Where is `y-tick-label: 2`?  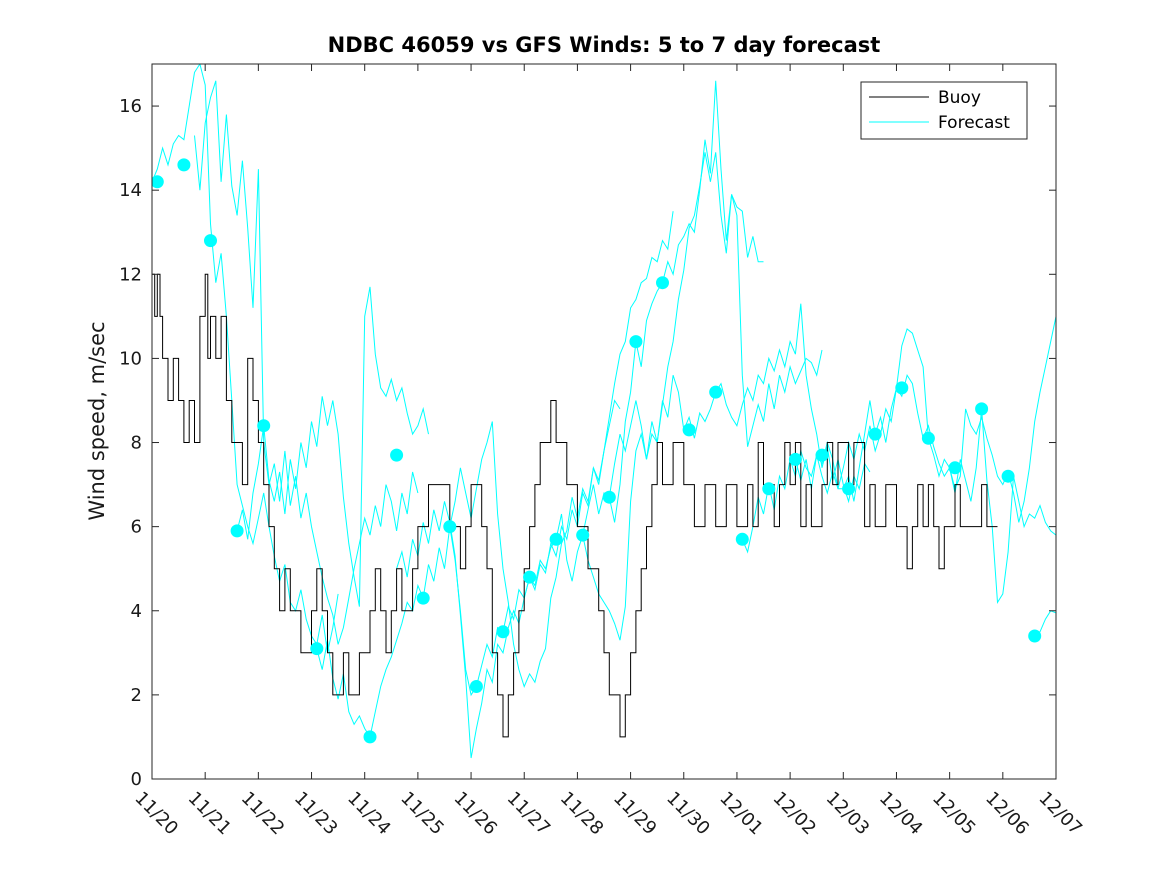
y-tick-label: 2 is located at coordinates (136, 695).